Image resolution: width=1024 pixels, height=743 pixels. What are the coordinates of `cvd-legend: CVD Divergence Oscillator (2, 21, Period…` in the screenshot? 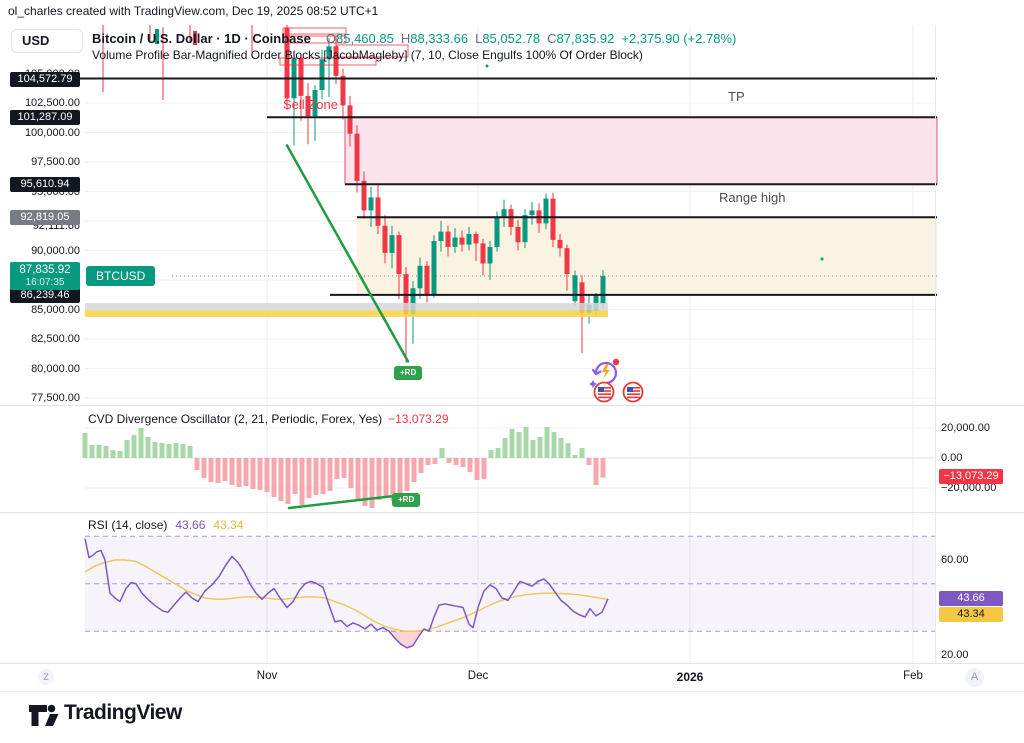 It's located at (268, 419).